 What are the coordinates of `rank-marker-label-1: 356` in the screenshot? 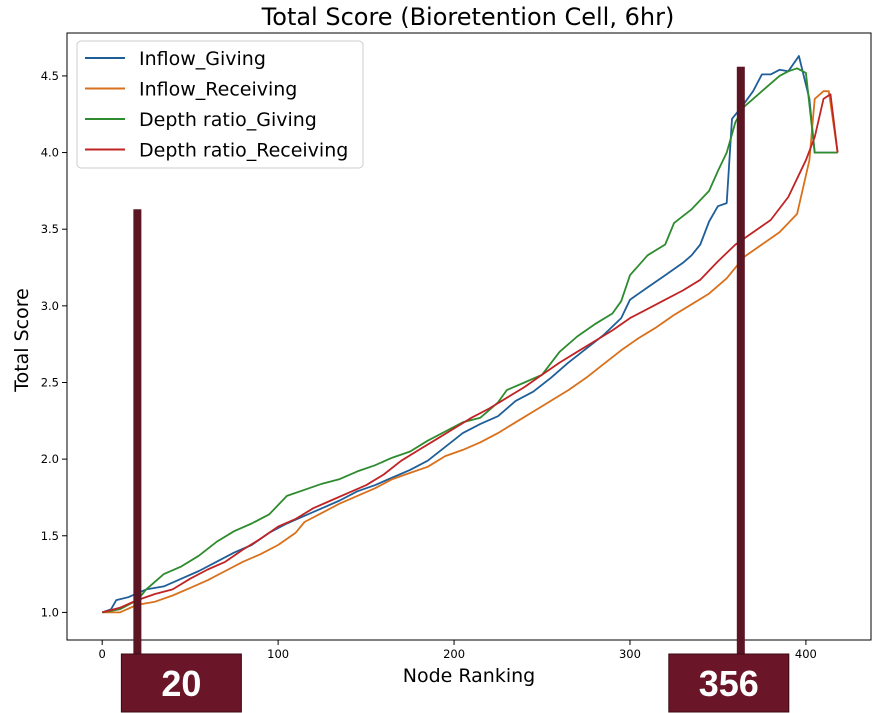 It's located at (729, 683).